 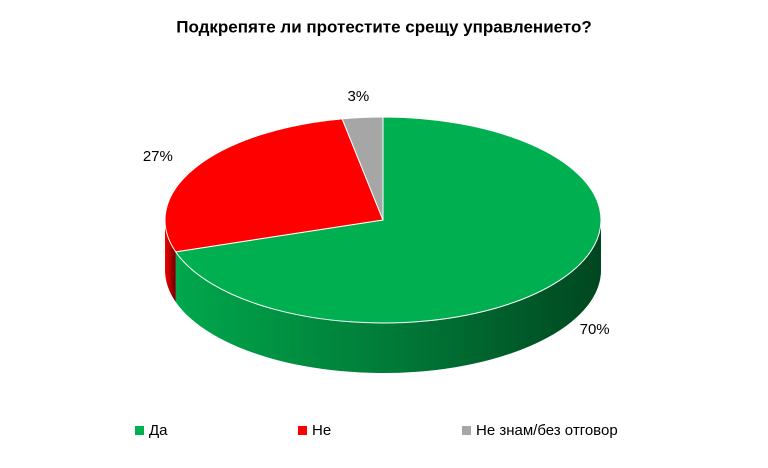 What do you see at coordinates (547, 430) in the screenshot?
I see `legend-label: Не знам/без отговор` at bounding box center [547, 430].